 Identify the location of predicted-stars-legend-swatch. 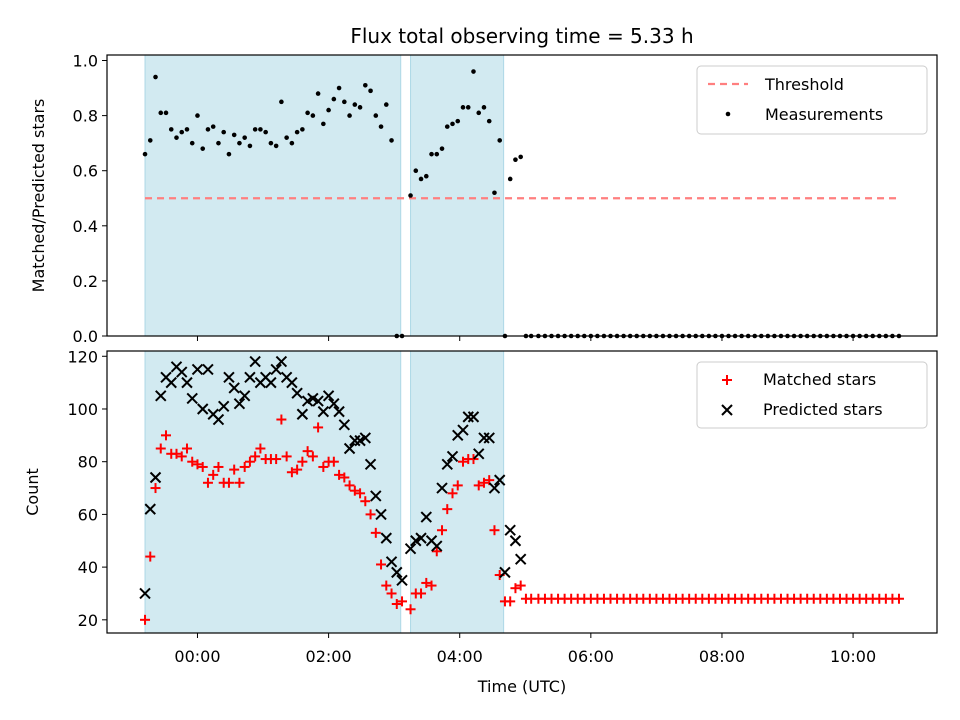
(727, 410).